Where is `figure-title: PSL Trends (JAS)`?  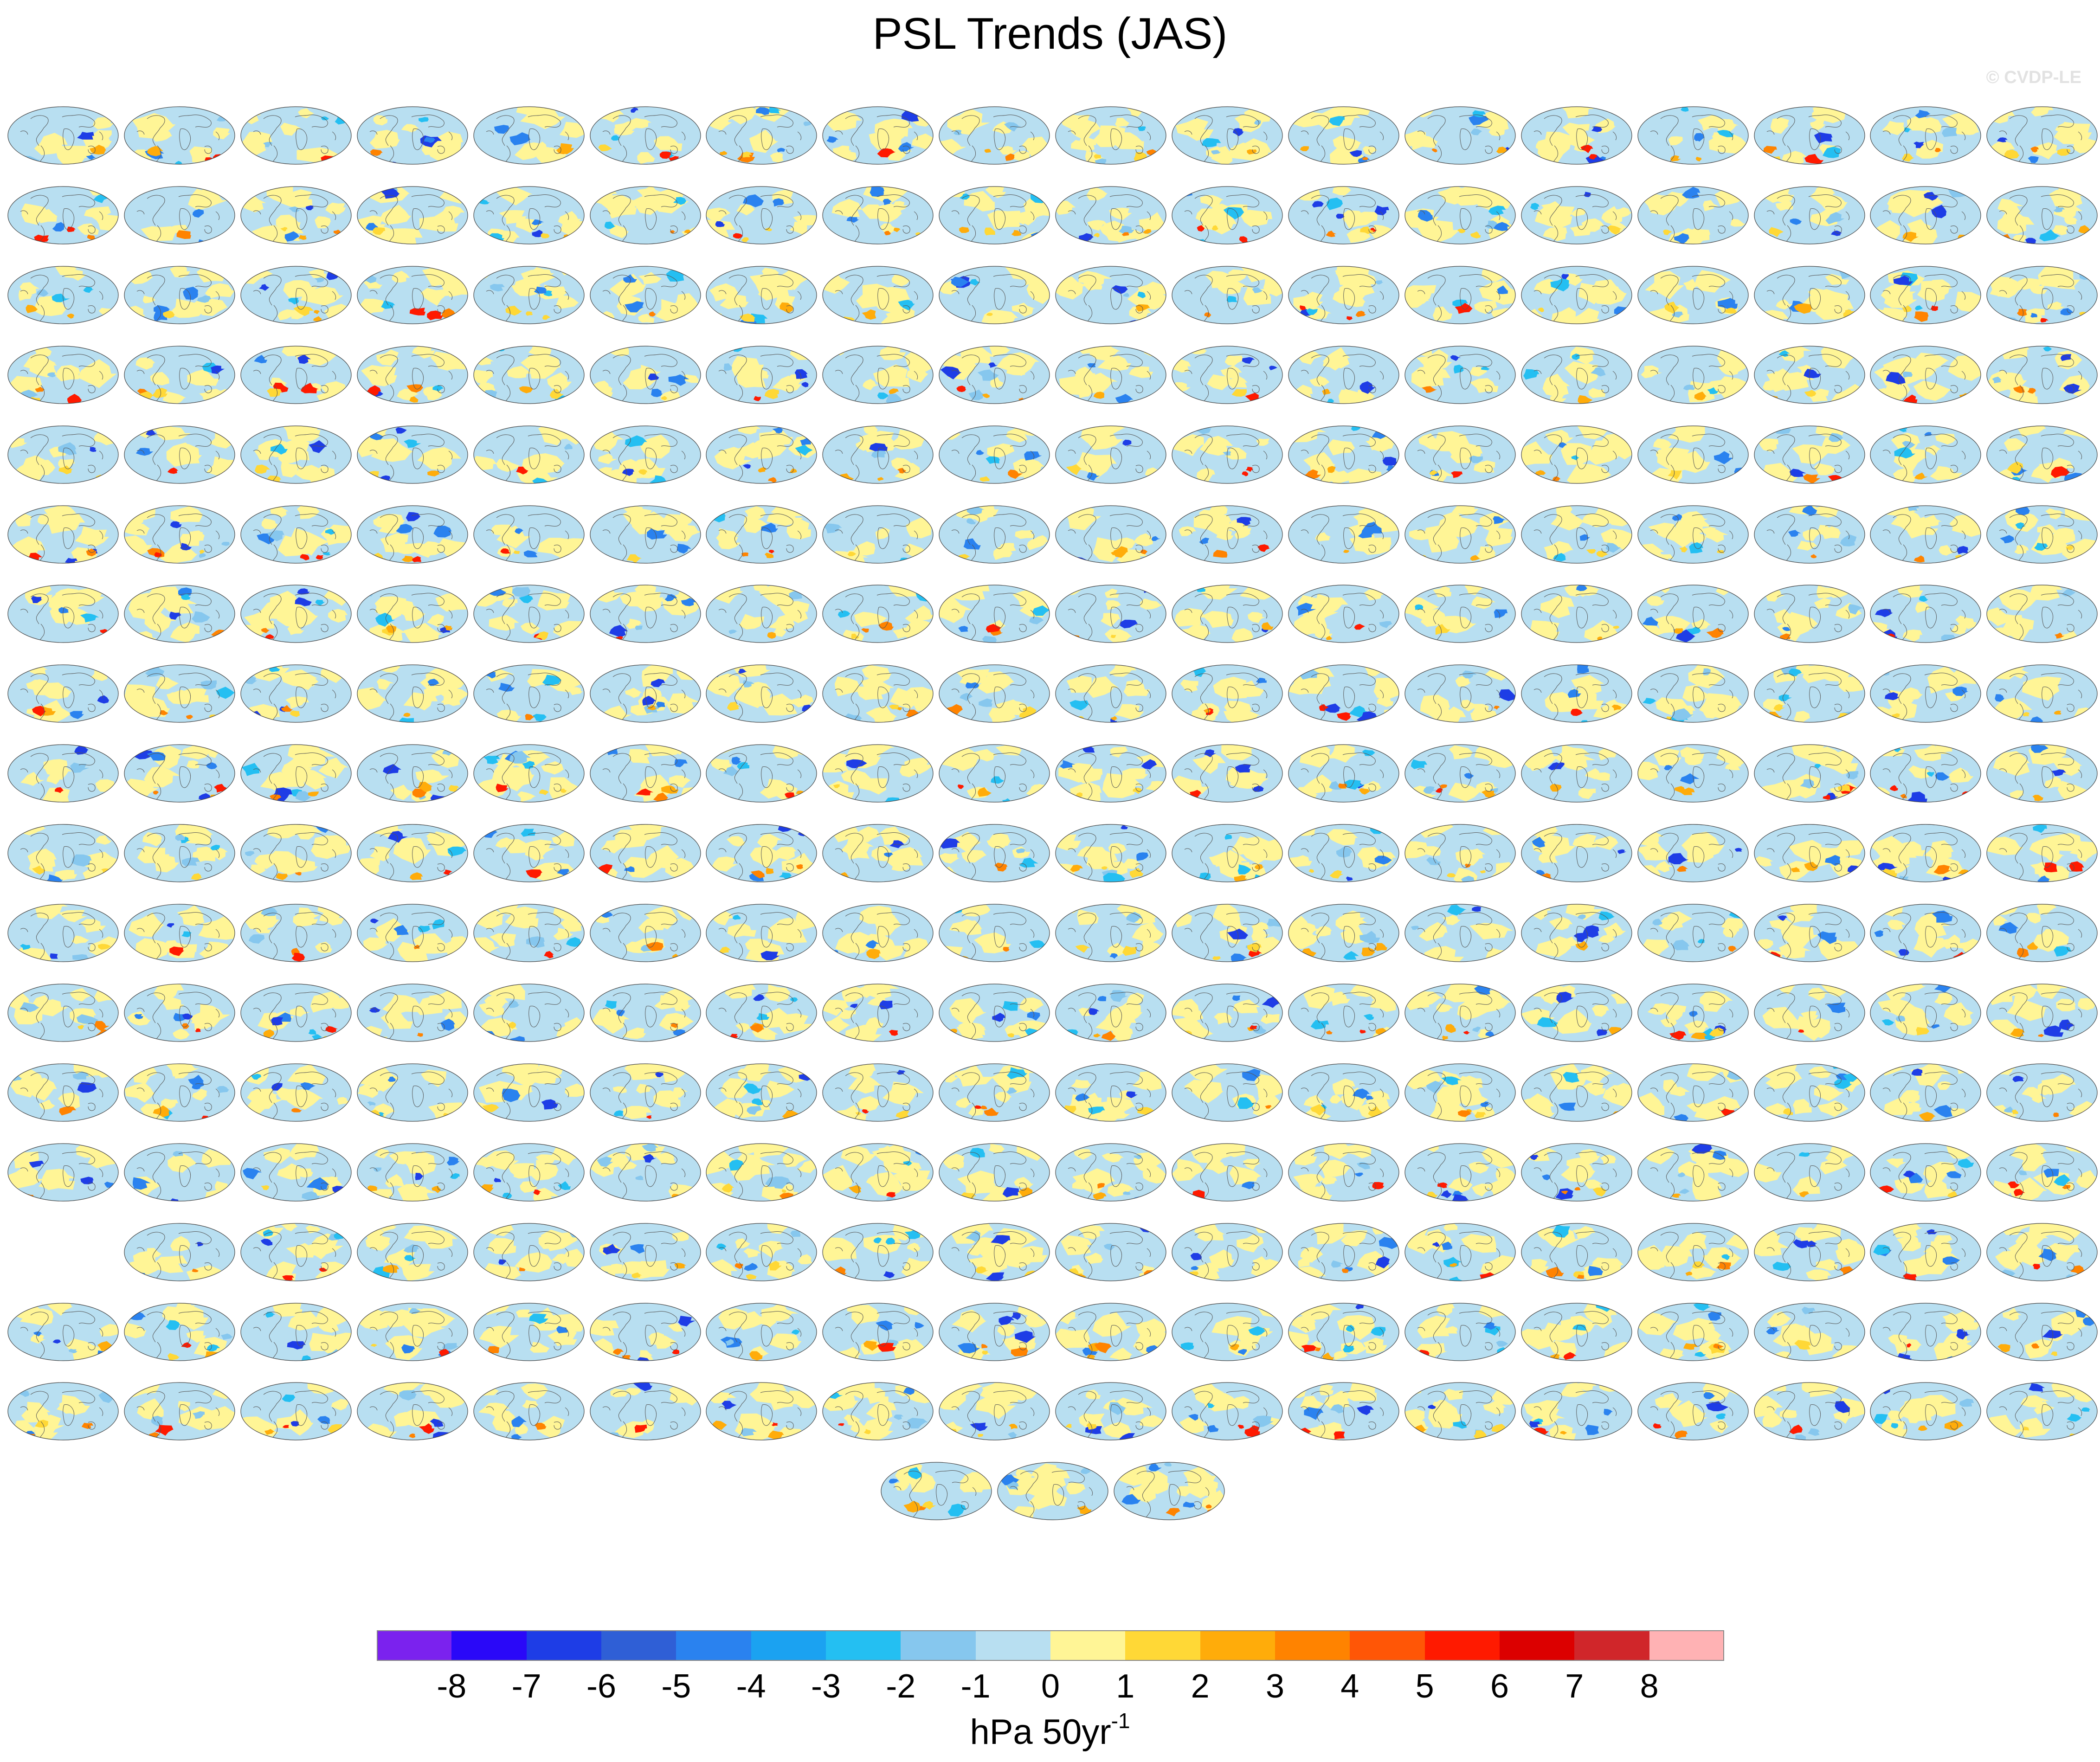 figure-title: PSL Trends (JAS) is located at coordinates (1050, 33).